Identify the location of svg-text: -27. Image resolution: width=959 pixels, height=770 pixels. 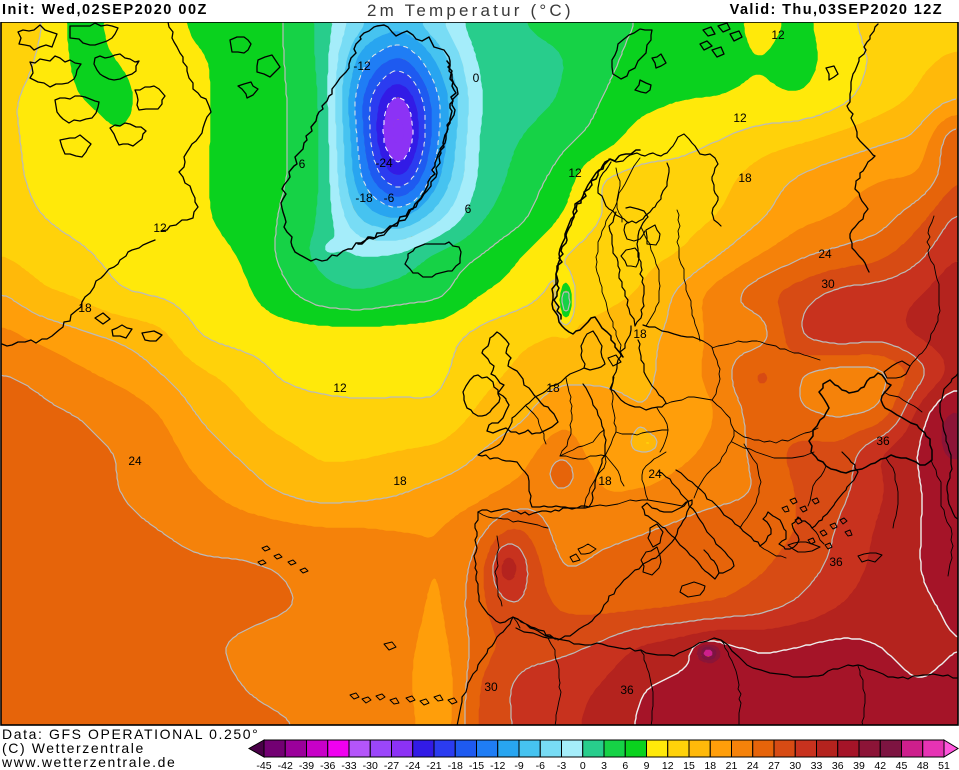
(391, 765).